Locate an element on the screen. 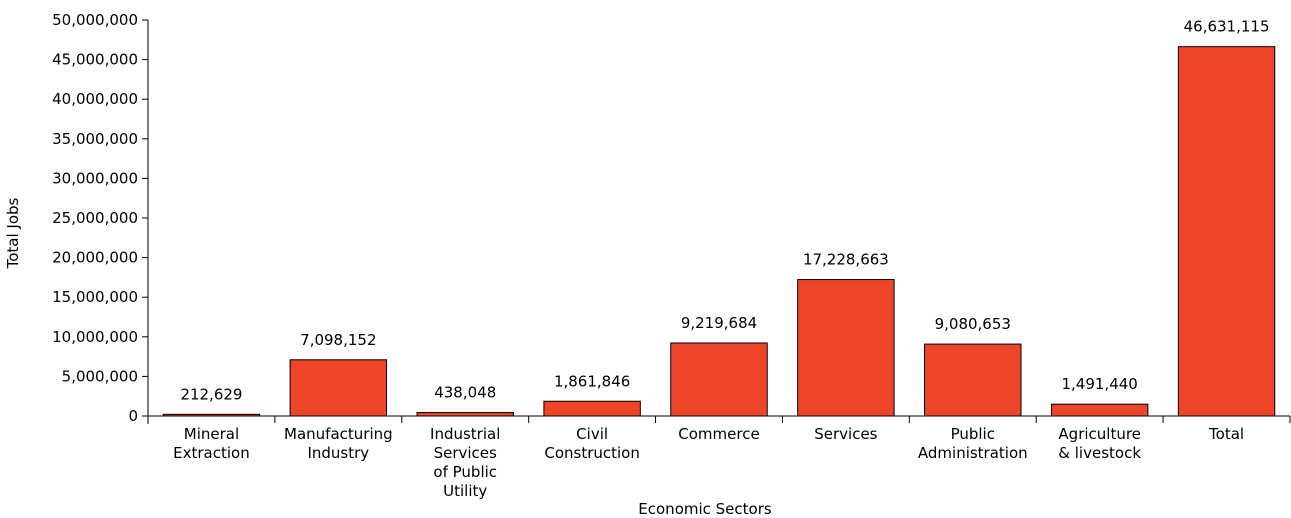 This screenshot has width=1291, height=518. bar-value-label: 46,631,115 is located at coordinates (1227, 27).